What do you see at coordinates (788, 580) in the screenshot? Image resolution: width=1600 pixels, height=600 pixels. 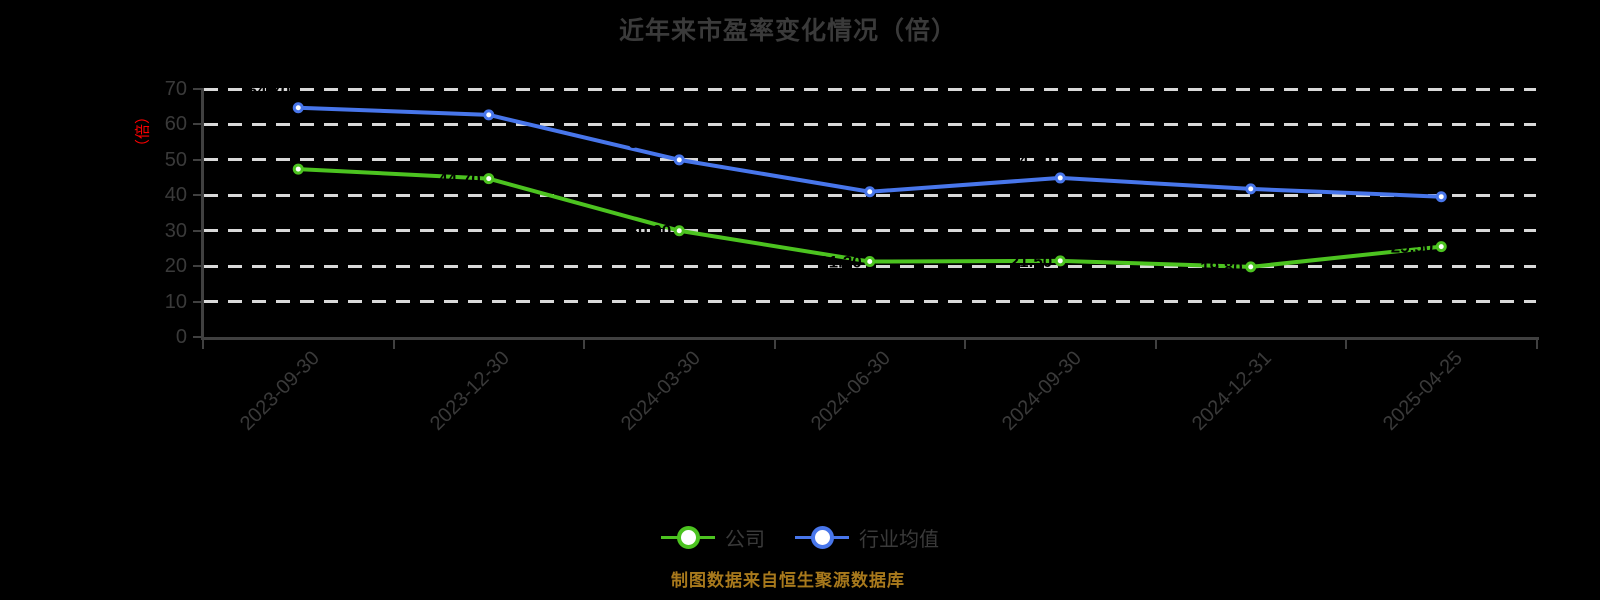 I see `footer-source-note: 制图数据来自恒生聚源数据库` at bounding box center [788, 580].